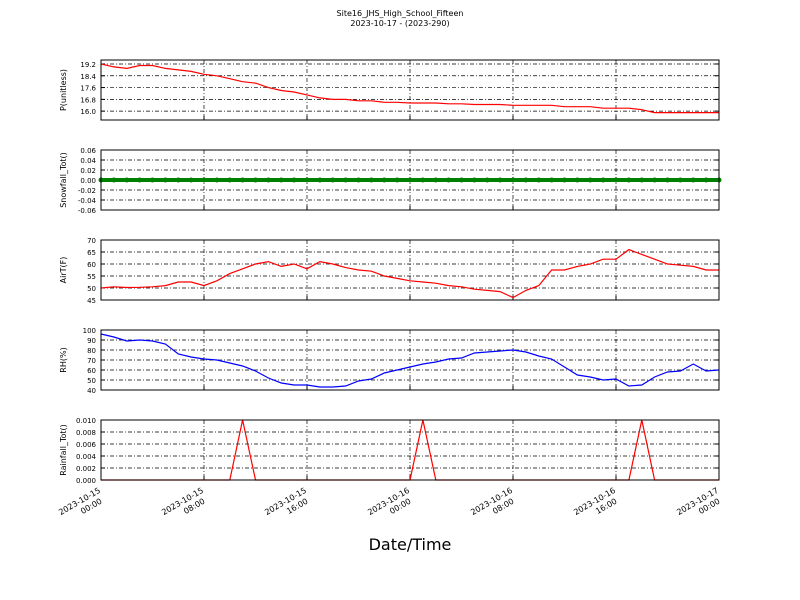 The width and height of the screenshot is (800, 600). What do you see at coordinates (88, 171) in the screenshot?
I see `y-tick-label: 0.02` at bounding box center [88, 171].